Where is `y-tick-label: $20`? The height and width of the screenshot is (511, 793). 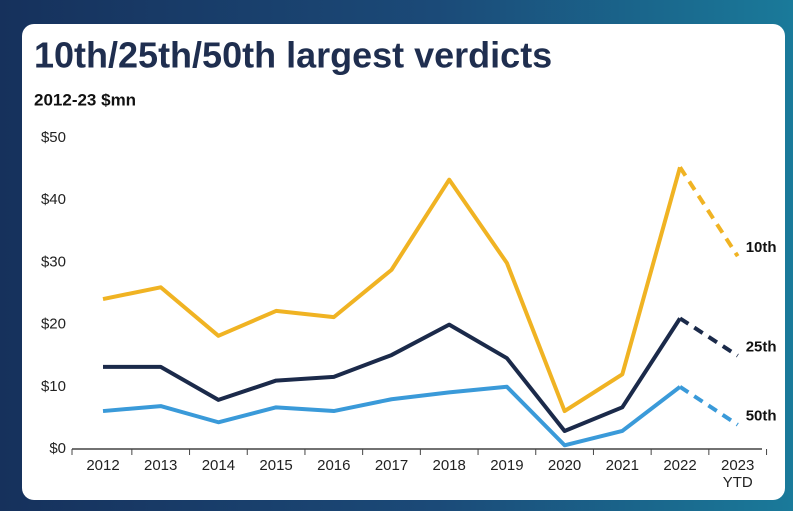 y-tick-label: $20 is located at coordinates (53, 324).